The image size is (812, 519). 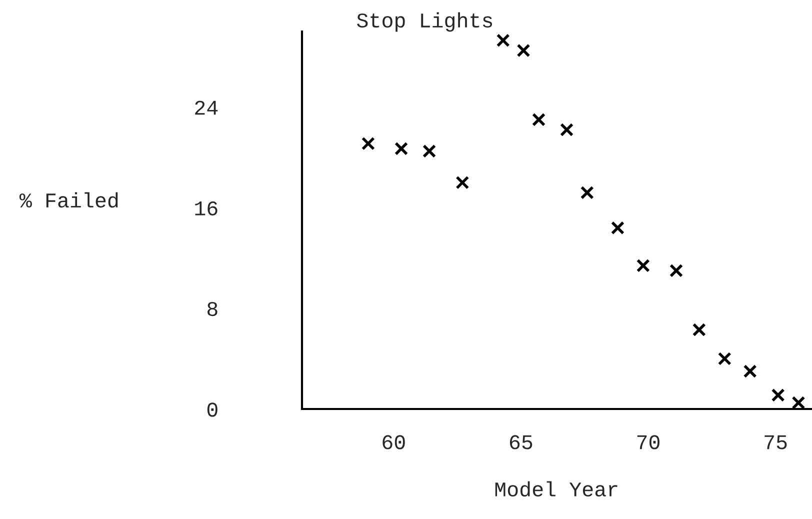 I want to click on x-tick-label: 70, so click(x=648, y=442).